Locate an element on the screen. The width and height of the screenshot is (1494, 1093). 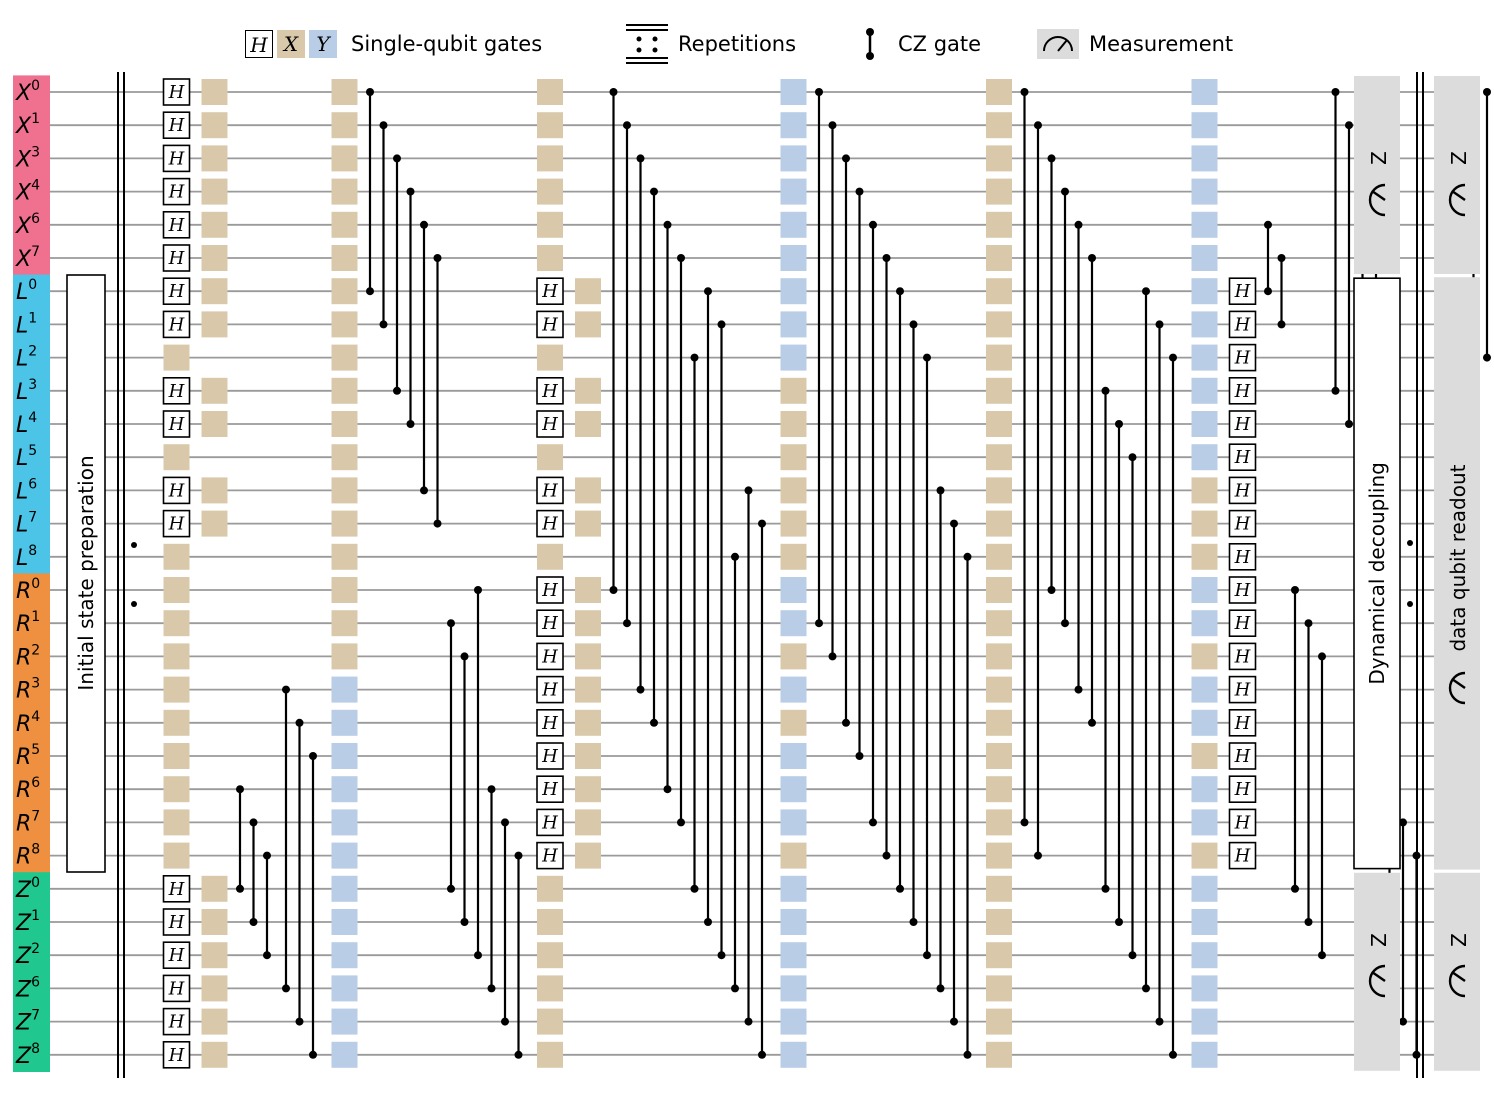
legend-repetitions: Repetitions is located at coordinates (711, 44).